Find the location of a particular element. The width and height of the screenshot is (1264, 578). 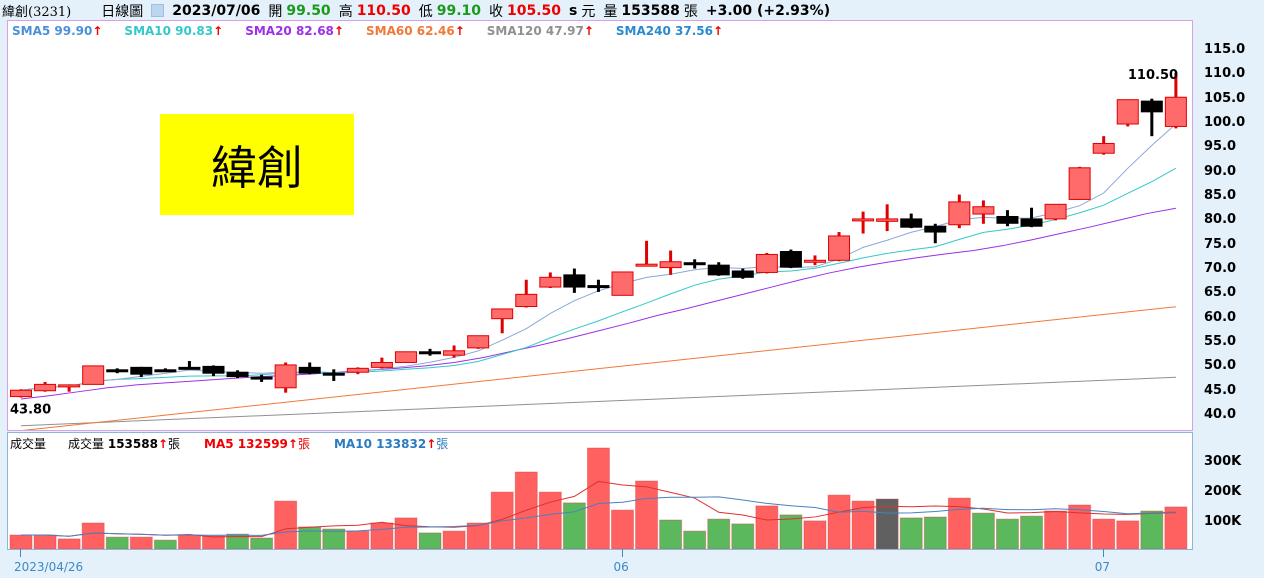

min-price-label: 43.80 is located at coordinates (30, 410).